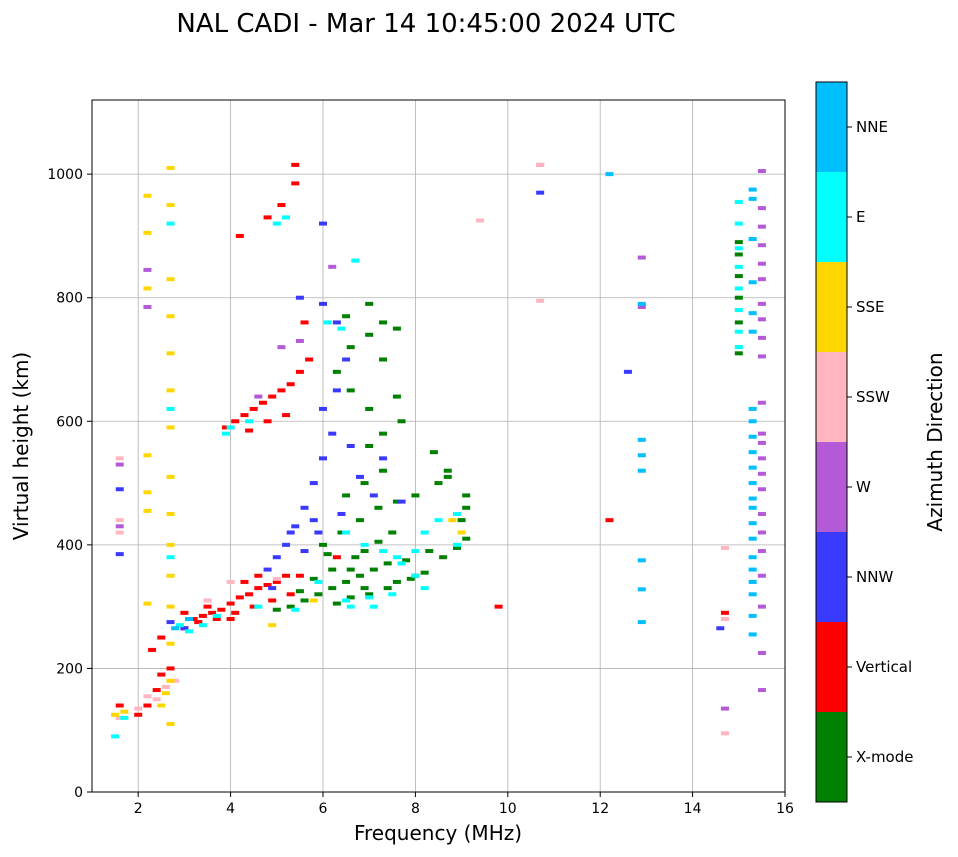  Describe the element at coordinates (864, 442) in the screenshot. I see `azimuth-colorbar: X-mode Vertical NNW W SSW SSE E NNE` at that location.